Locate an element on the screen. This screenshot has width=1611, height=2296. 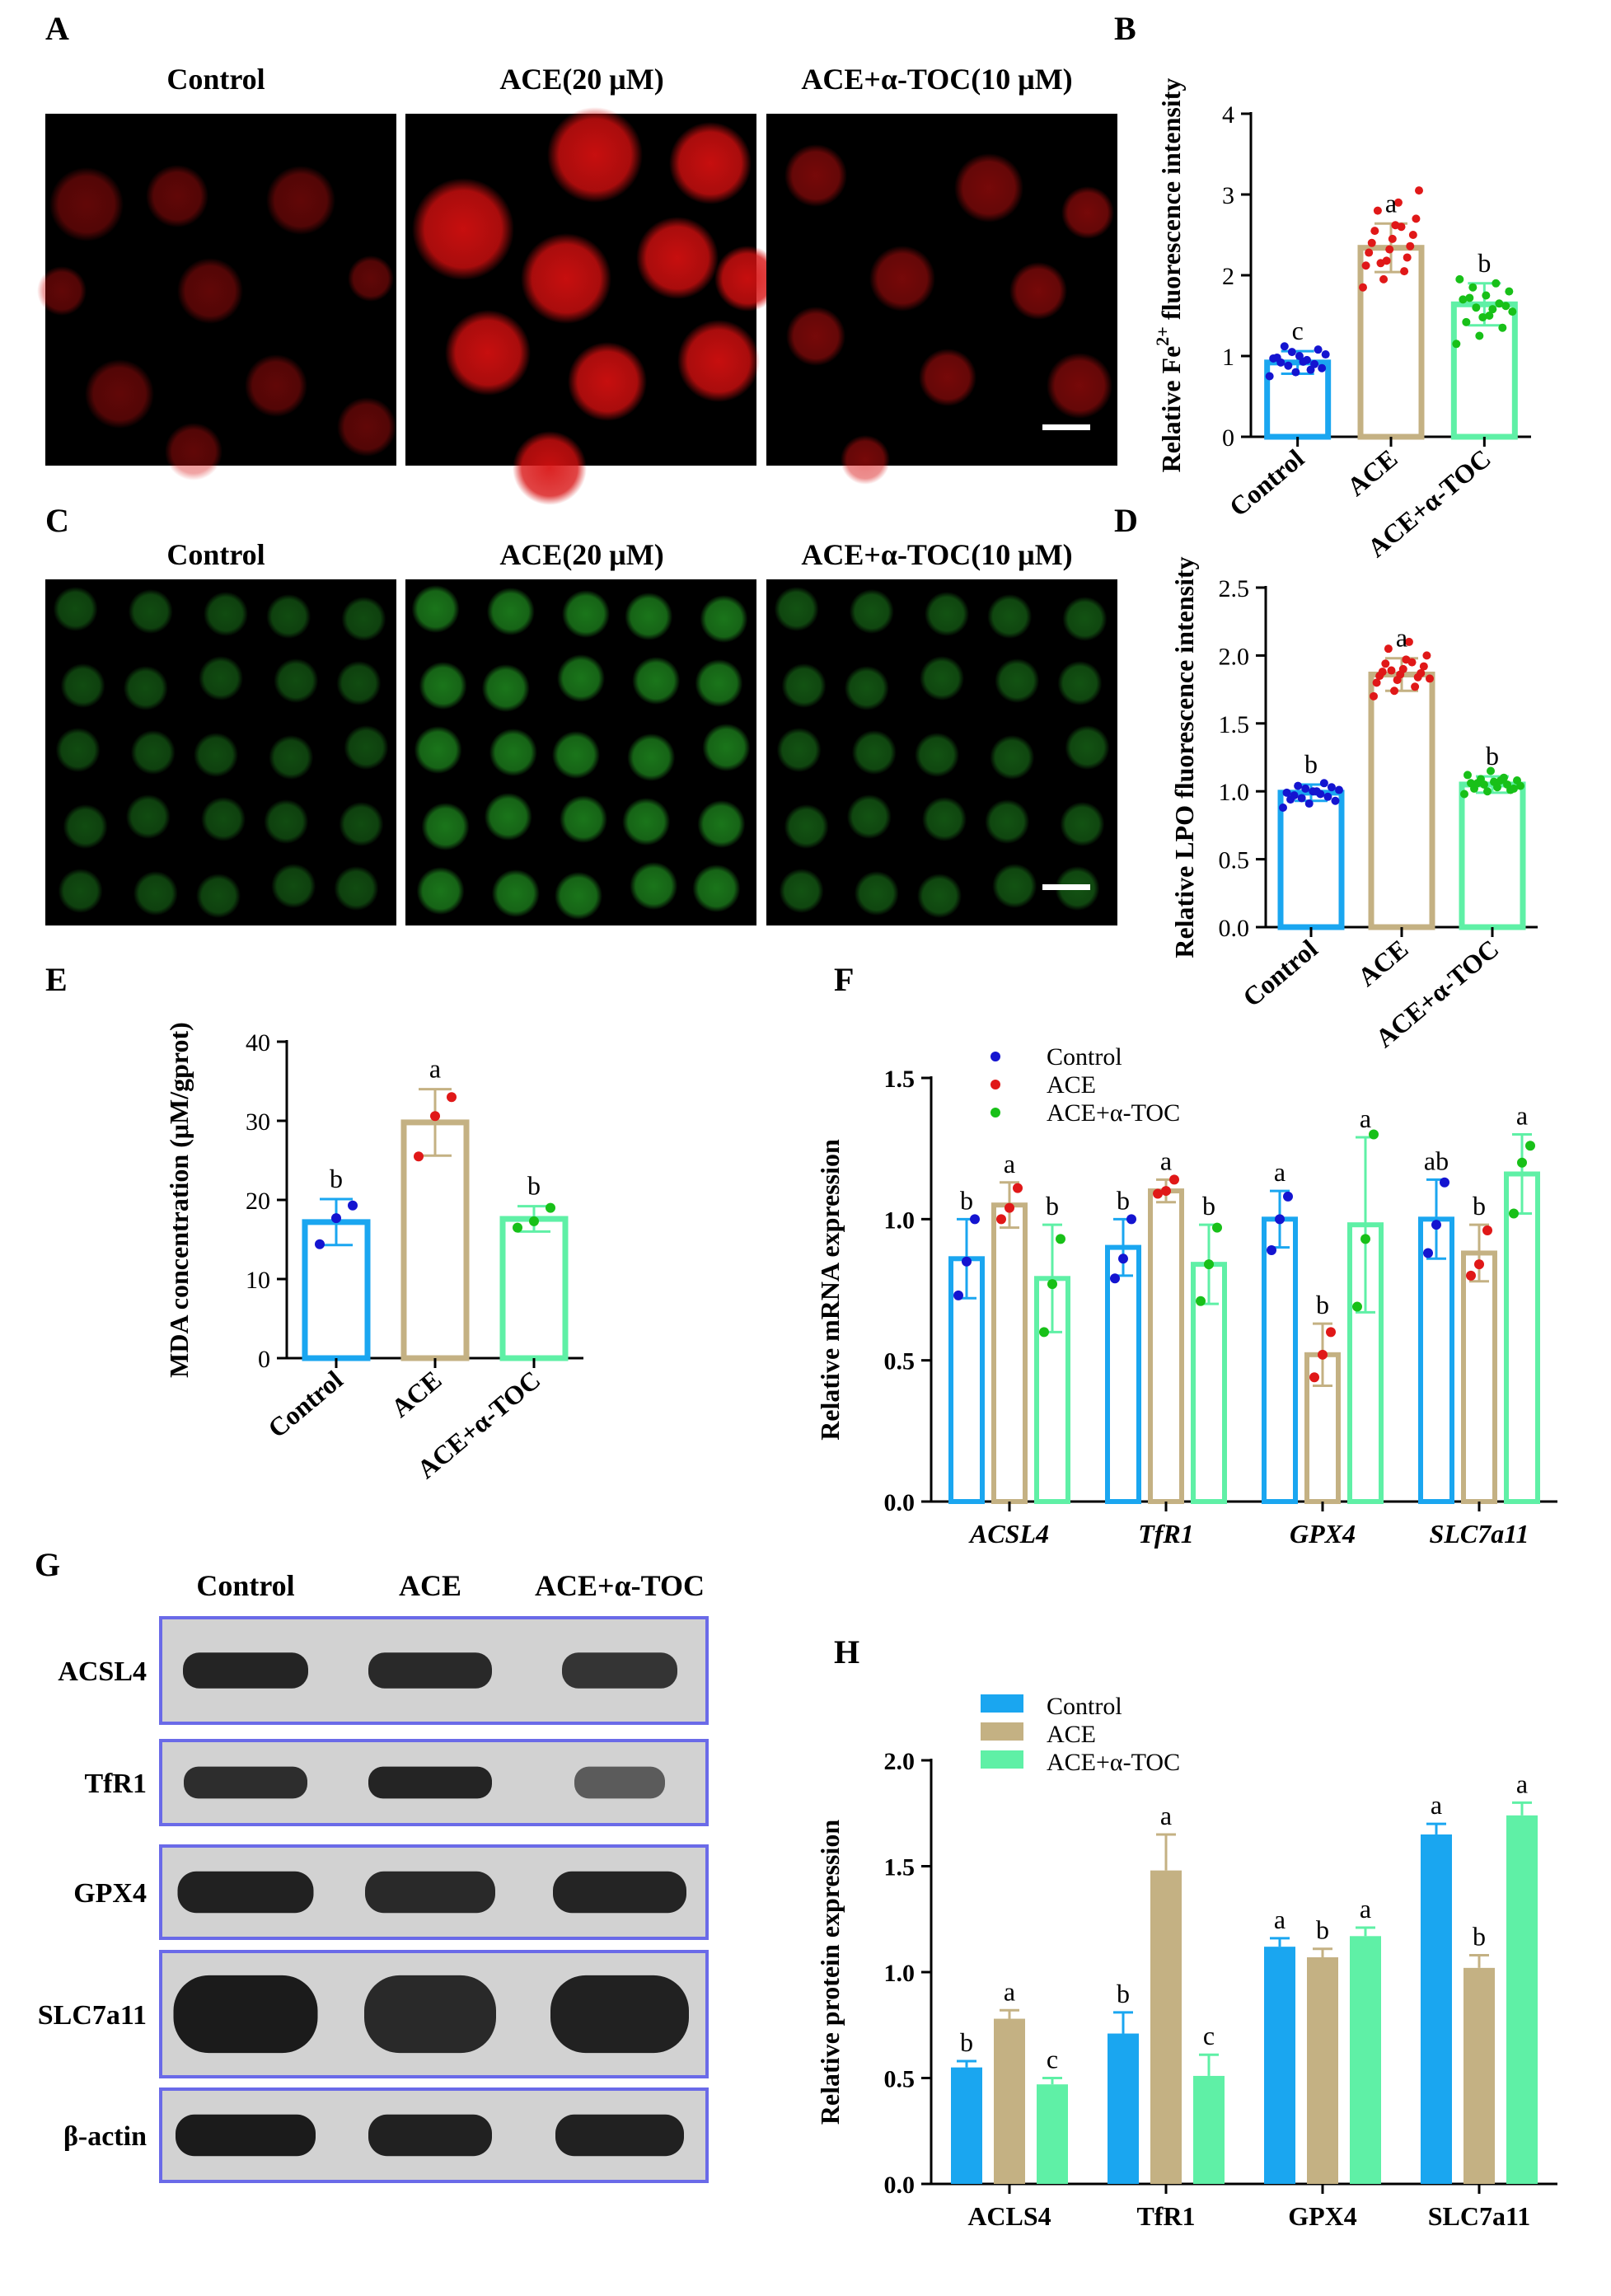
western-blot: ACSL4 TfR1 GPX4 SLC7a11 β-actin is located at coordinates (373, 1899).